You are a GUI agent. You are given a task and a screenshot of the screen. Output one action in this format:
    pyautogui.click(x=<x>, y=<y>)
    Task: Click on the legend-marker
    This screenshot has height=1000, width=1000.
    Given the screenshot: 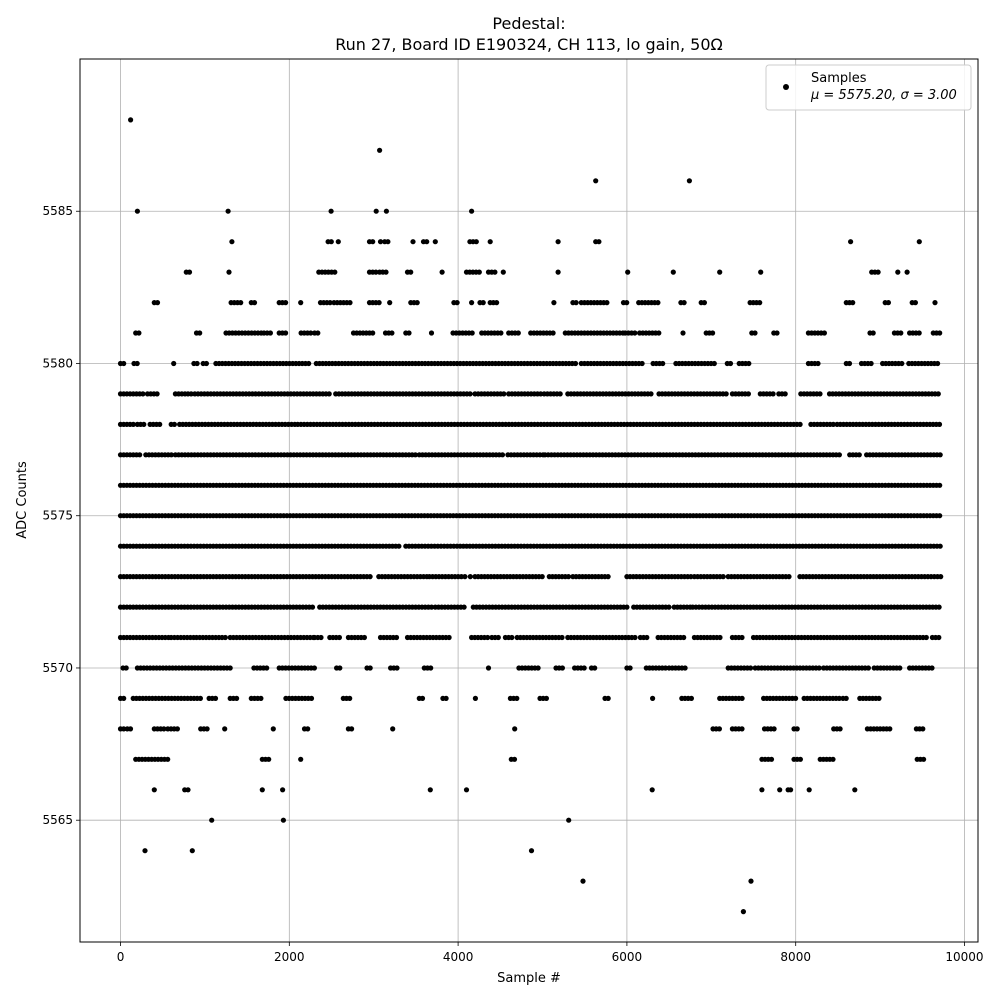 What is the action you would take?
    pyautogui.click(x=786, y=87)
    